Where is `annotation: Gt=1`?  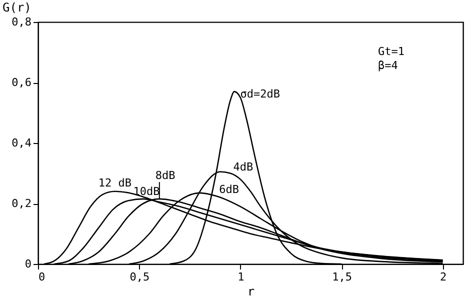
annotation: Gt=1 is located at coordinates (391, 51).